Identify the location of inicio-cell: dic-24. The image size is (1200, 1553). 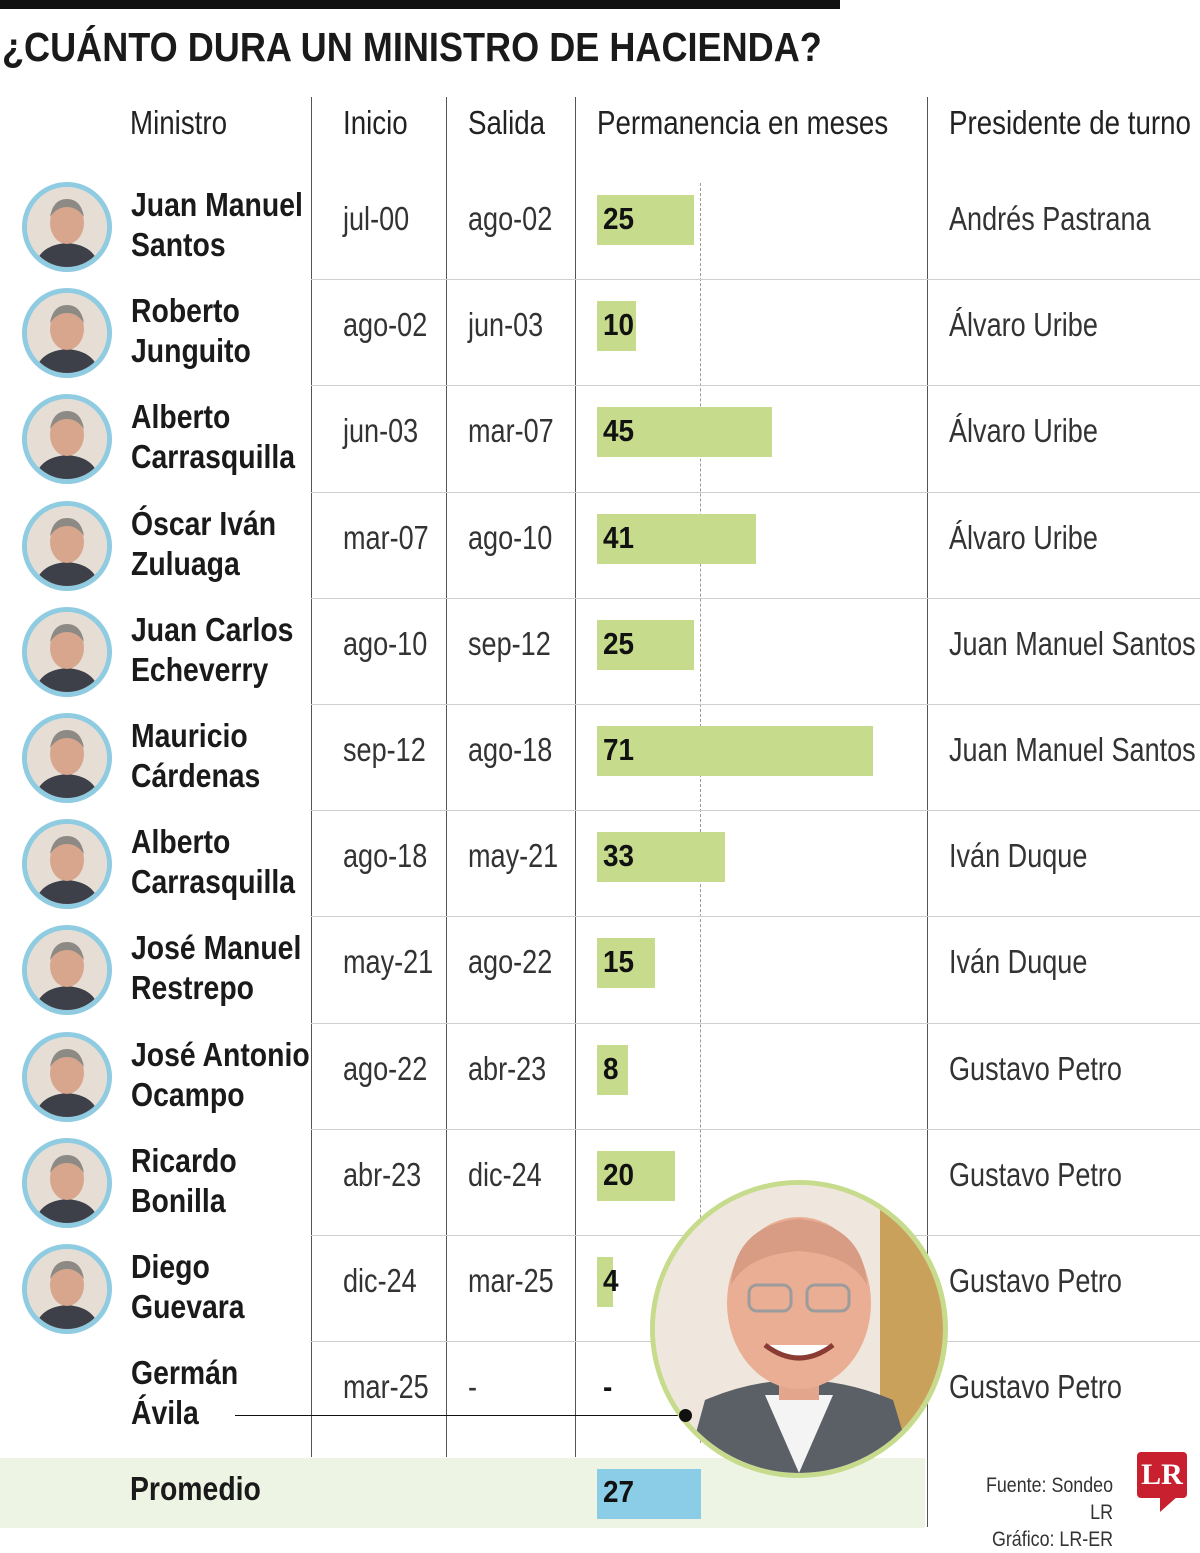
(380, 1280).